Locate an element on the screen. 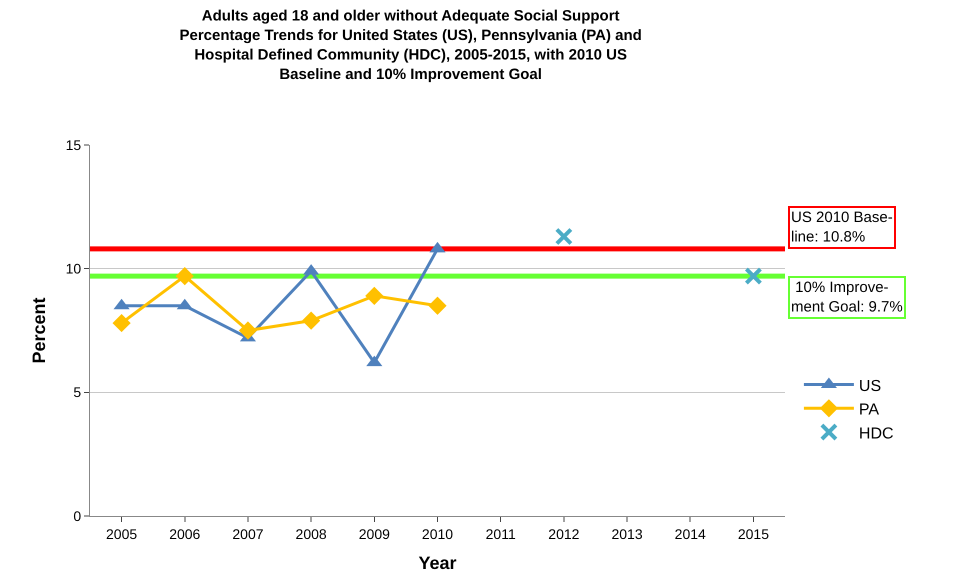  x-axis-title: Year is located at coordinates (437, 562).